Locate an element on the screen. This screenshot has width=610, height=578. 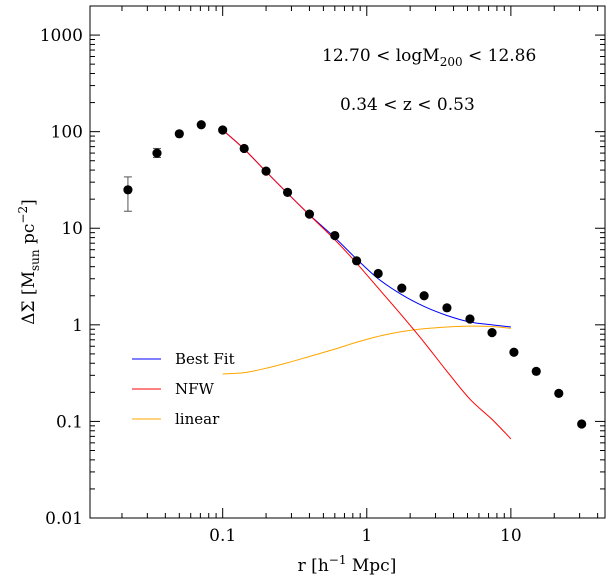
mass-range-annotation: 12.70 < logM200 < 12.86 is located at coordinates (429, 57).